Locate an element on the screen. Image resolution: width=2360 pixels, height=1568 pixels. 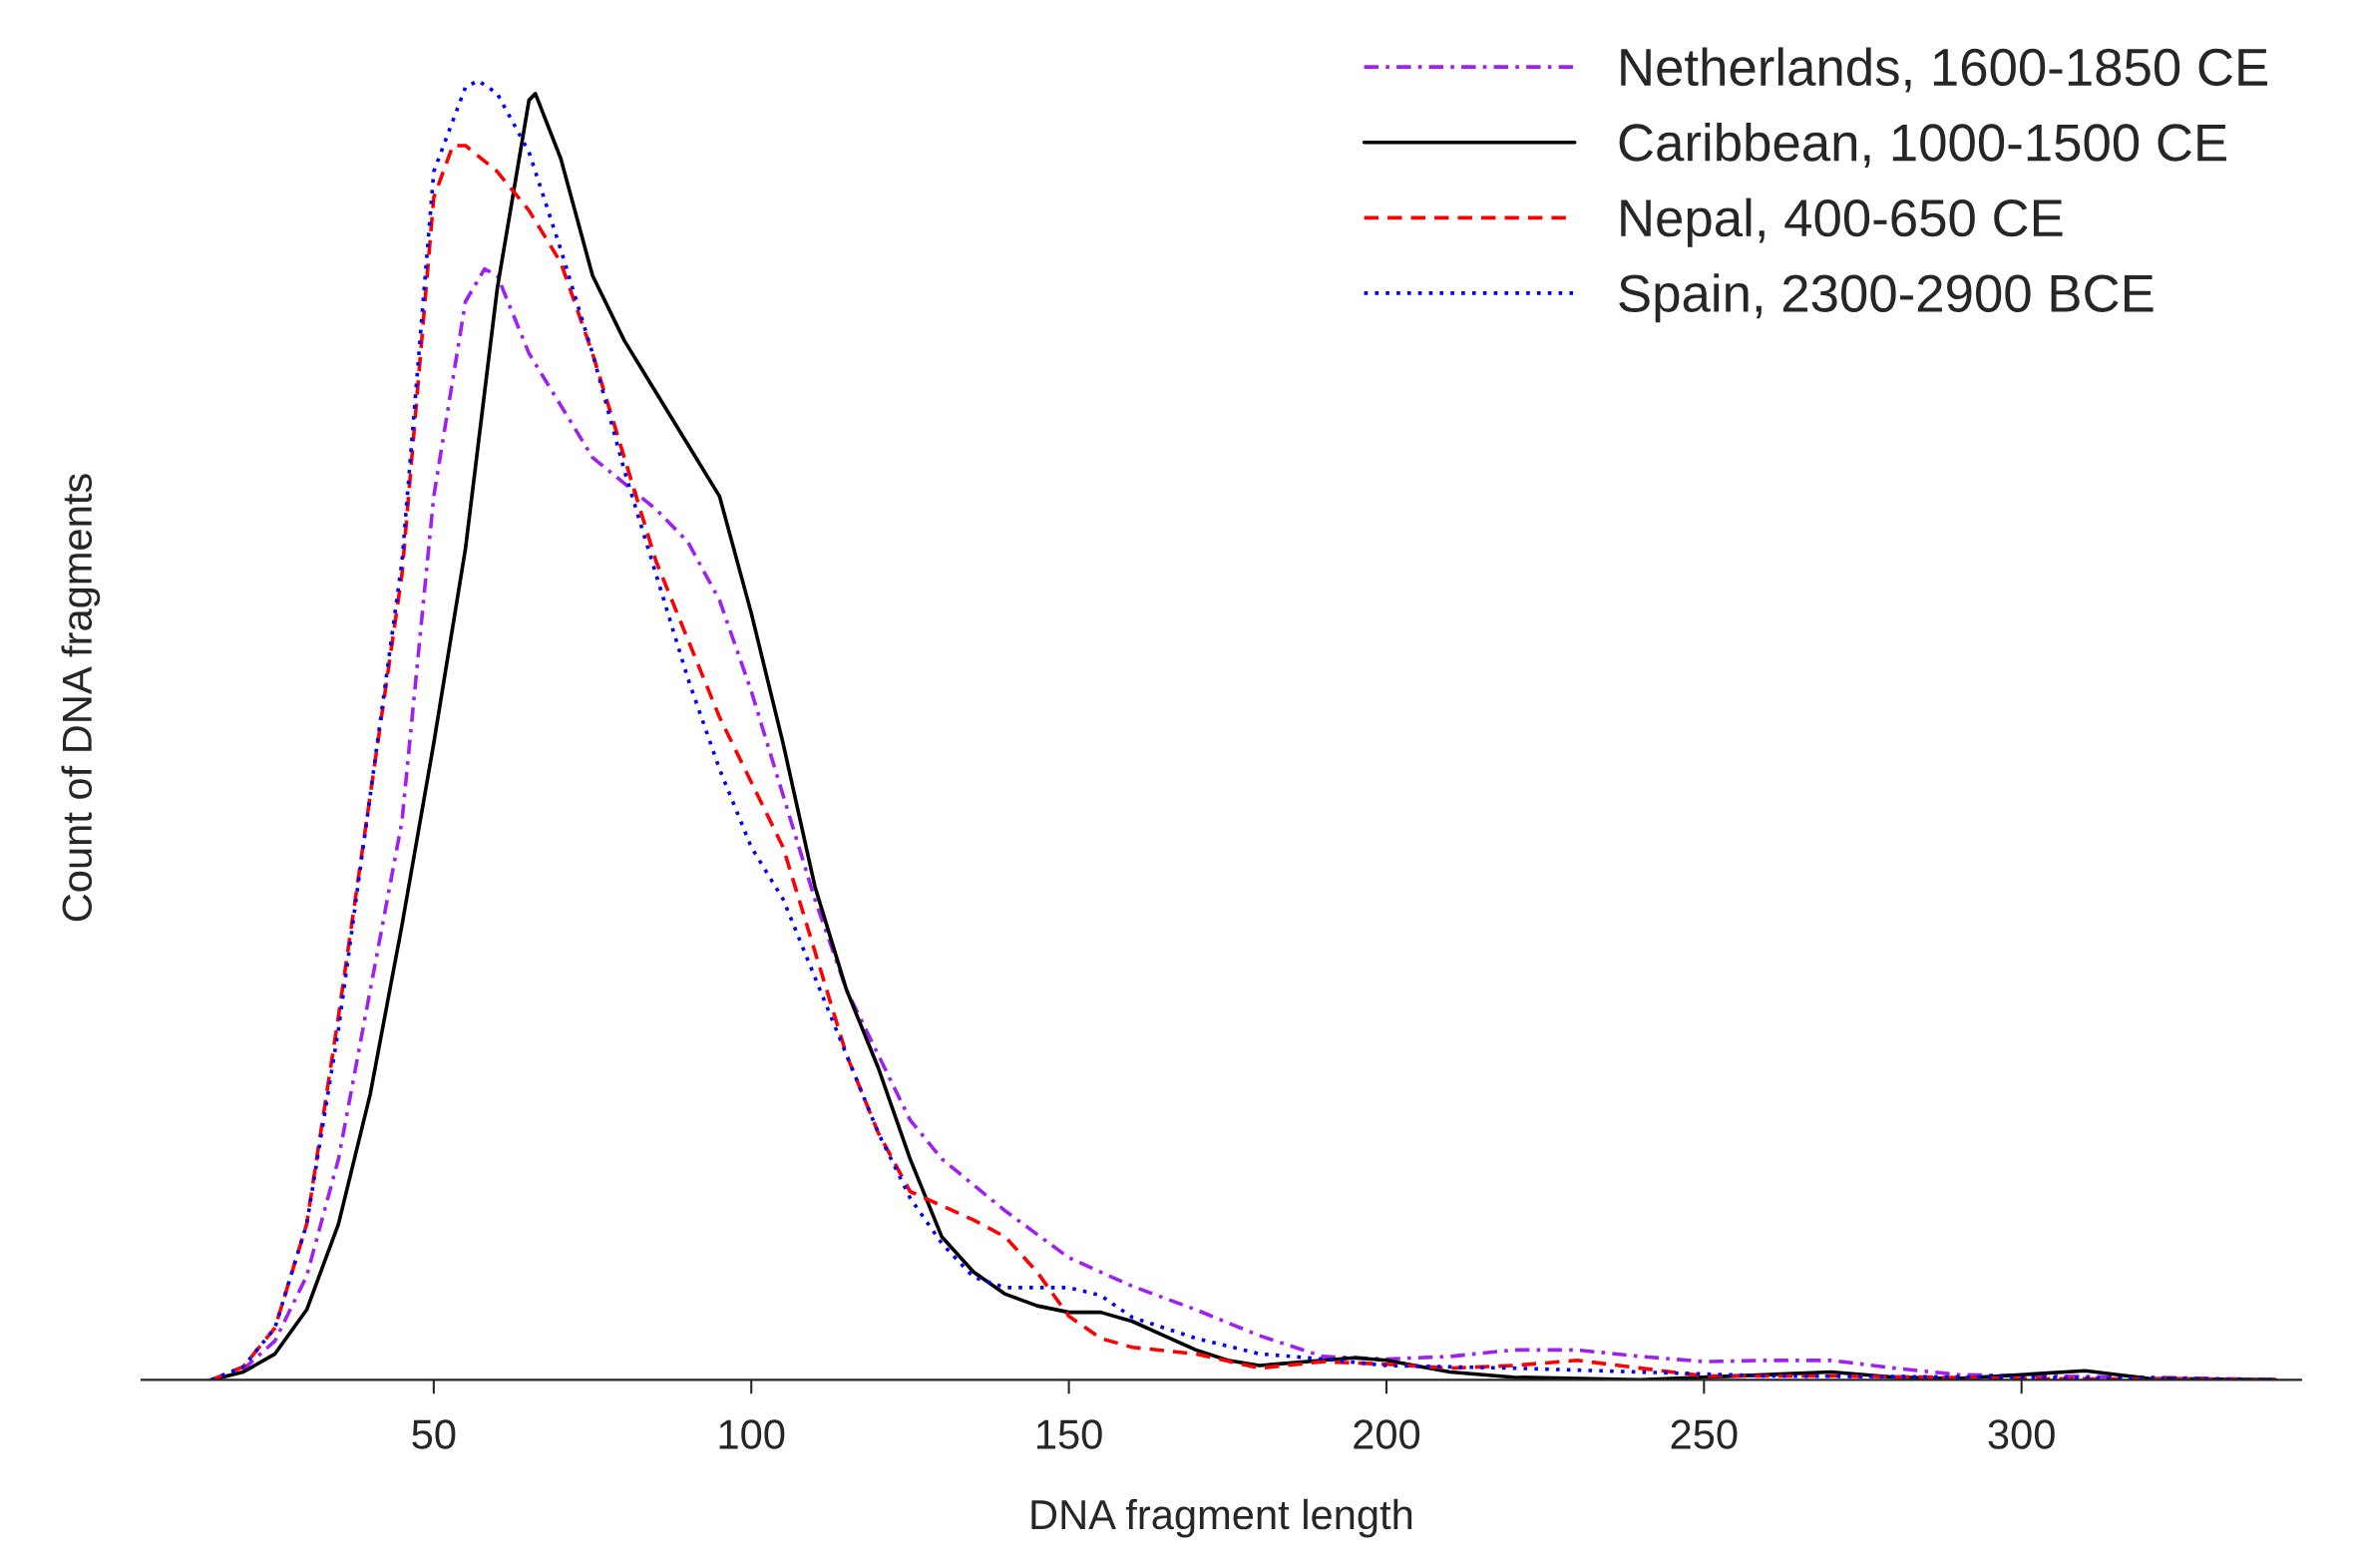
x-tick-label: 150 is located at coordinates (1069, 1434).